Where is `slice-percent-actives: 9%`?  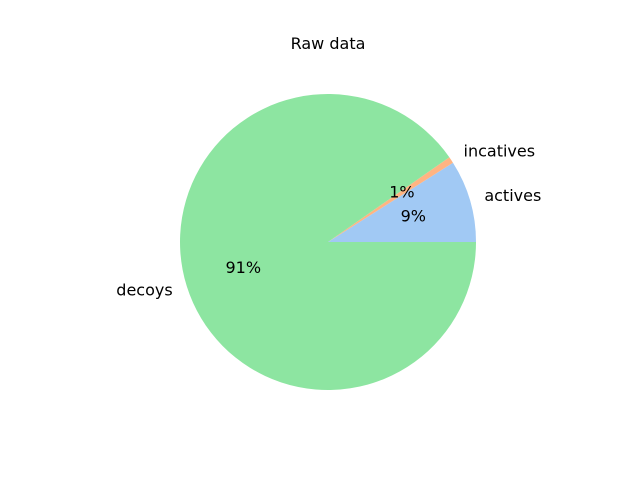 slice-percent-actives: 9% is located at coordinates (413, 216).